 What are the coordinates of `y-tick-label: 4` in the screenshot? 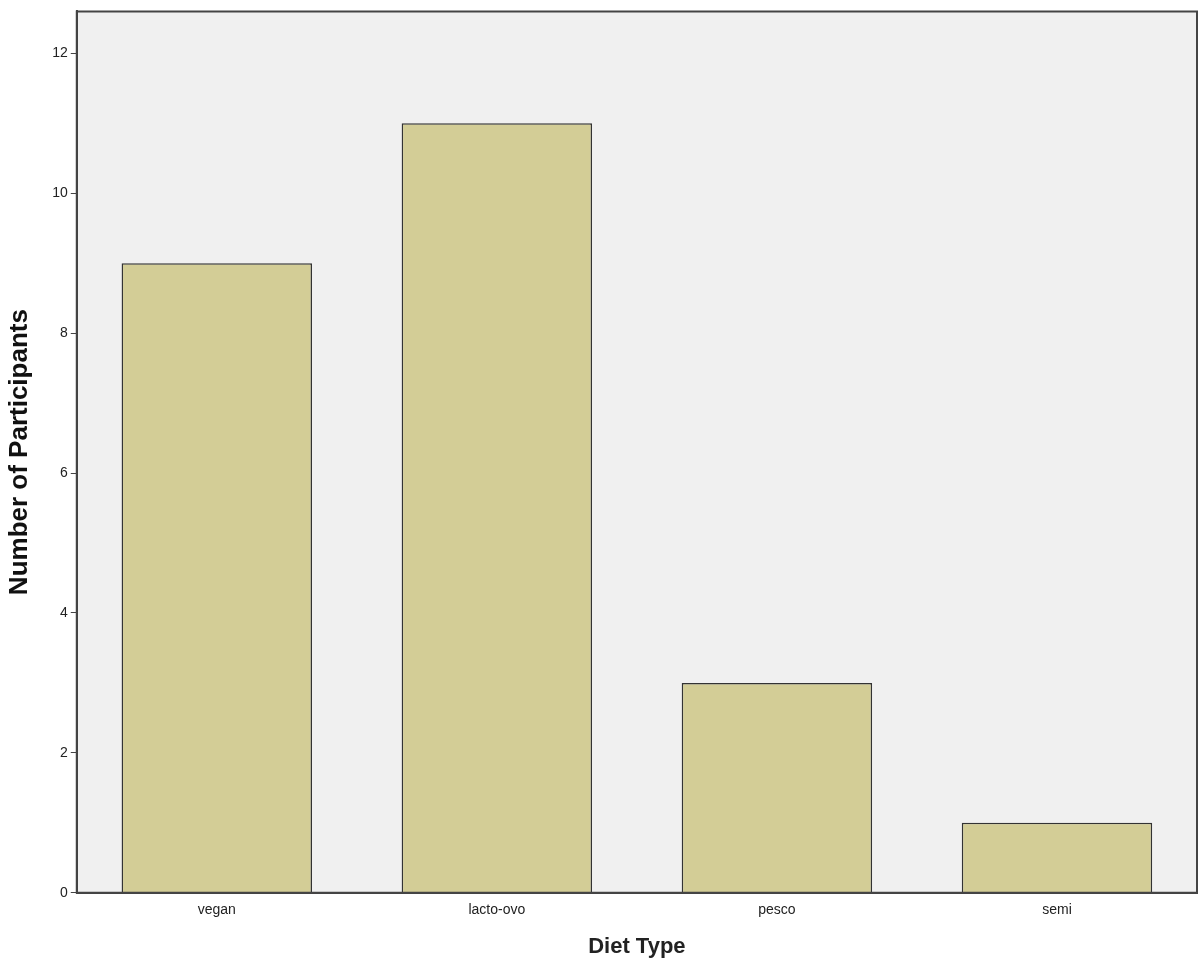 It's located at (63, 611).